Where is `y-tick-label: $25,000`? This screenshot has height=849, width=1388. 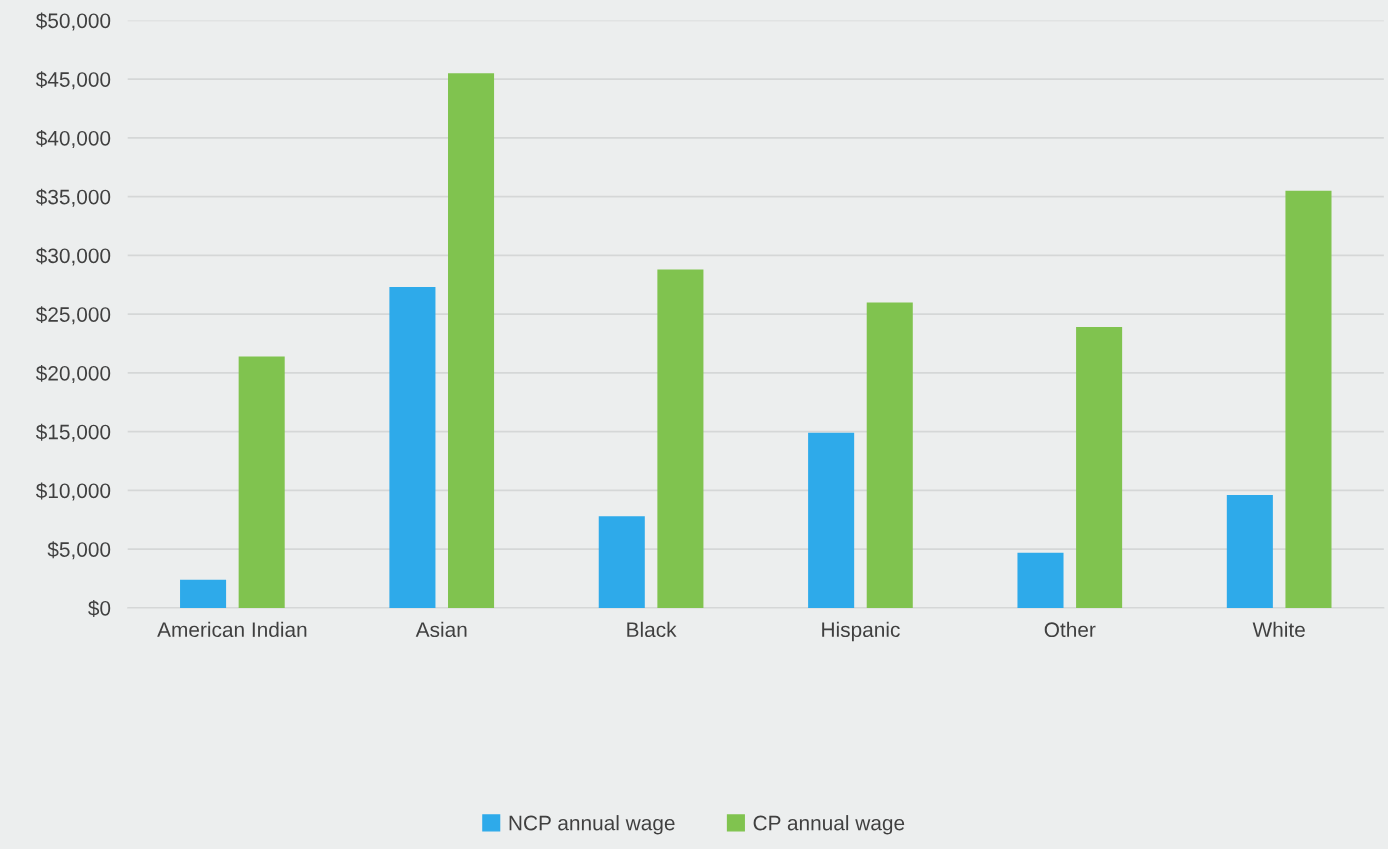
y-tick-label: $25,000 is located at coordinates (73, 315).